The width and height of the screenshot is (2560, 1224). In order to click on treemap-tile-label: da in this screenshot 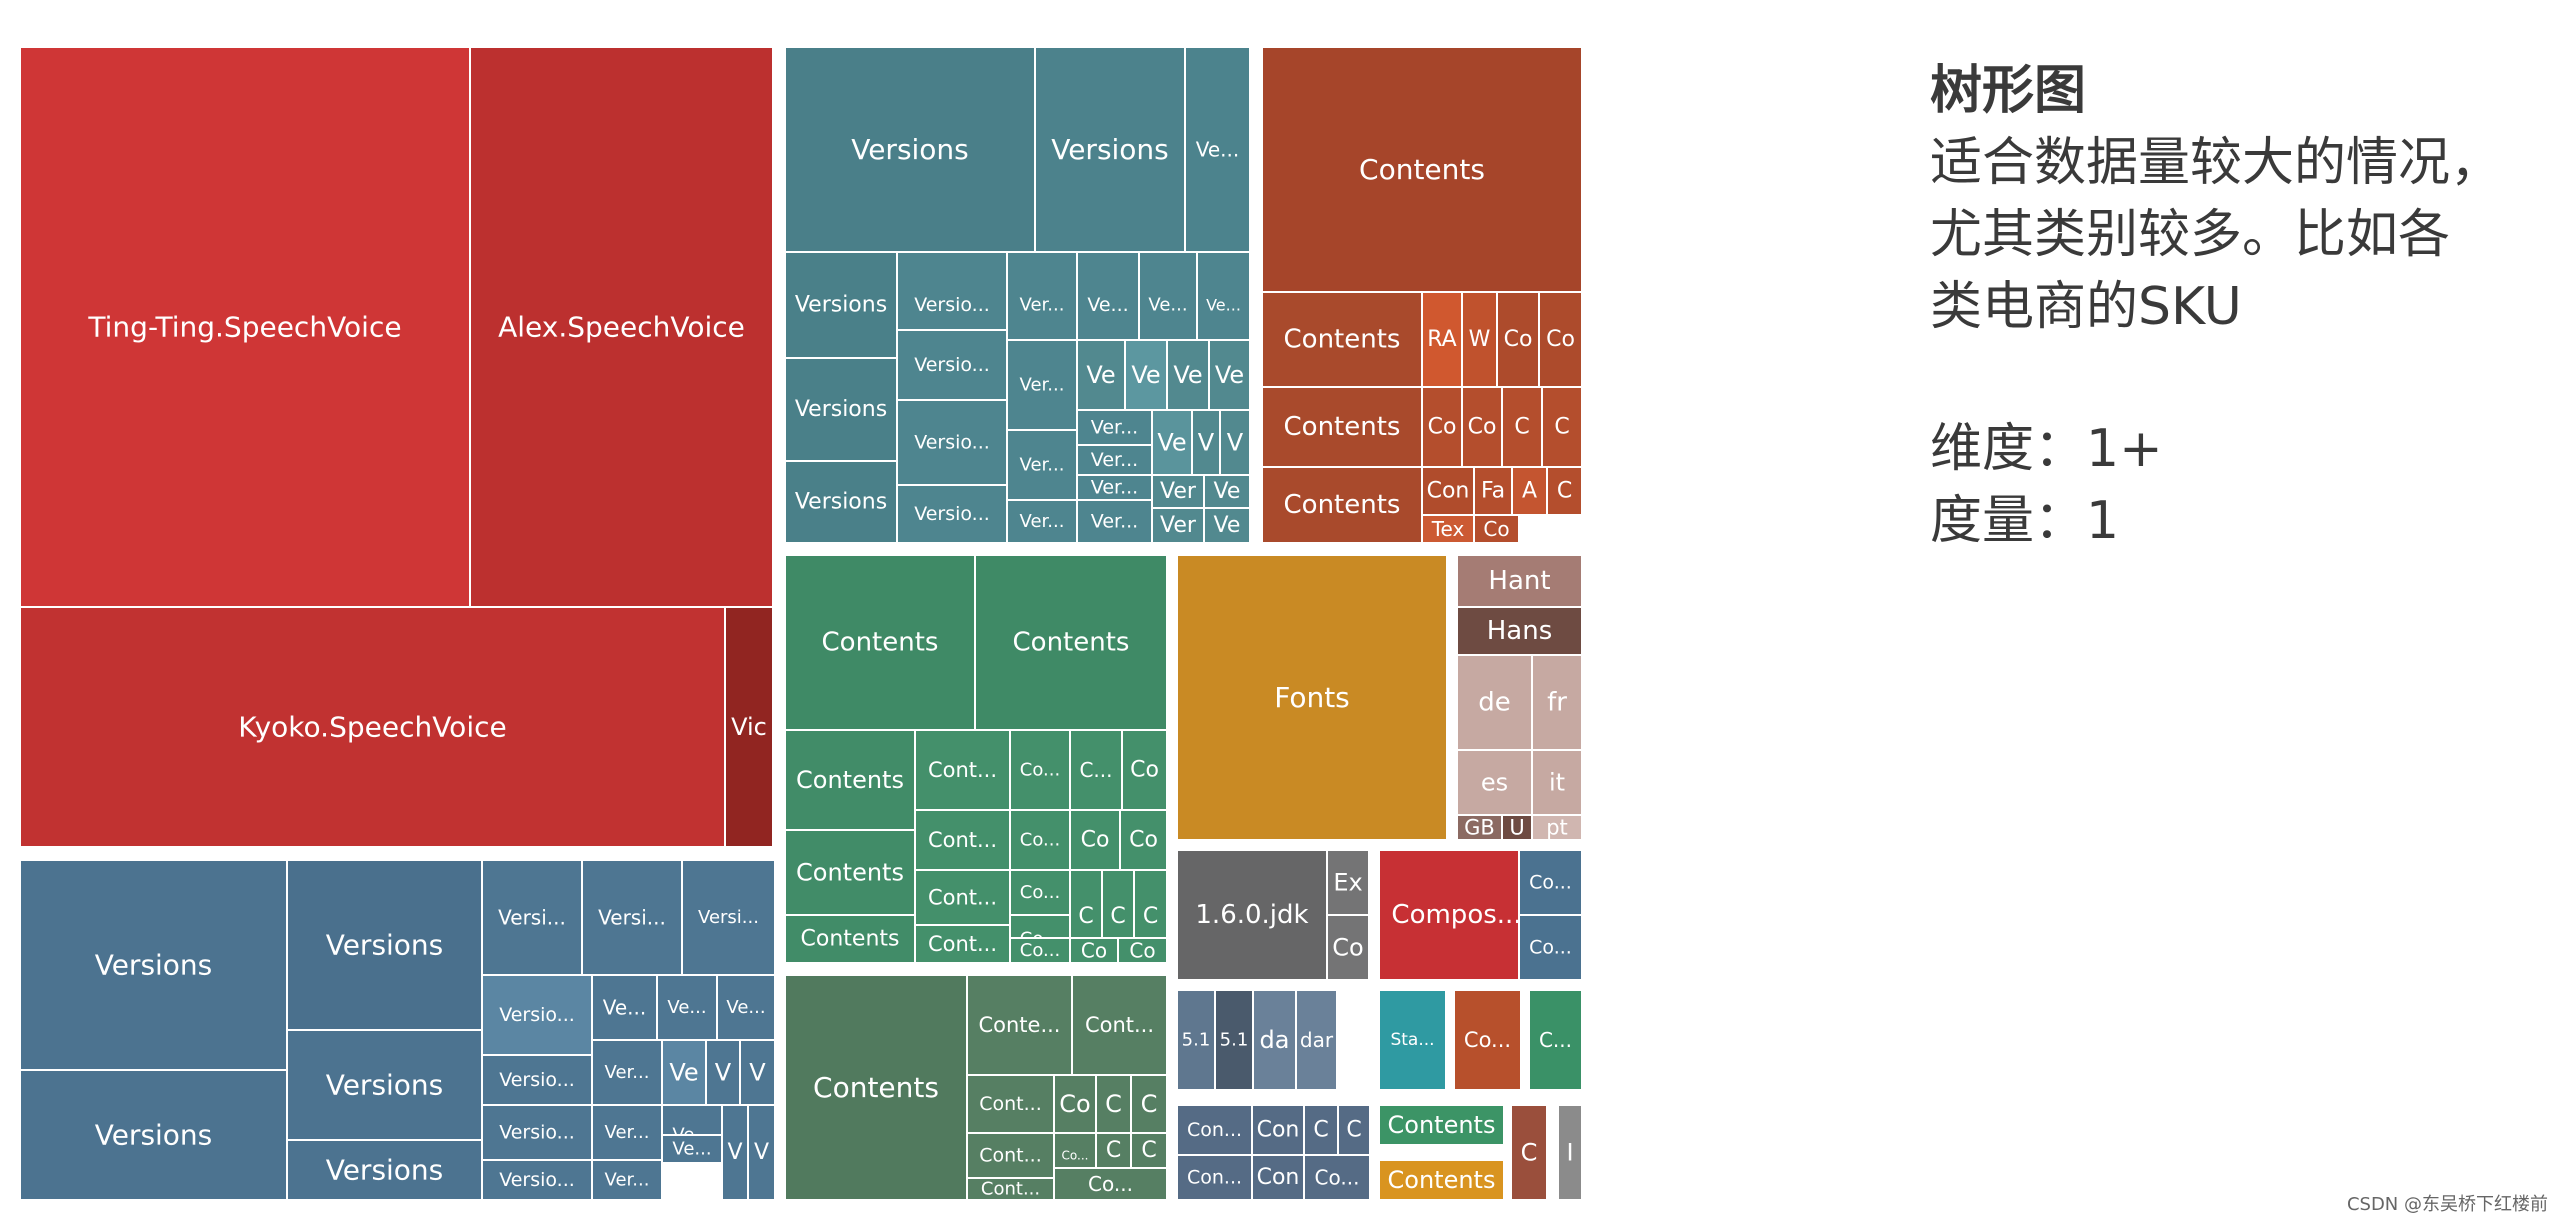, I will do `click(1275, 1040)`.